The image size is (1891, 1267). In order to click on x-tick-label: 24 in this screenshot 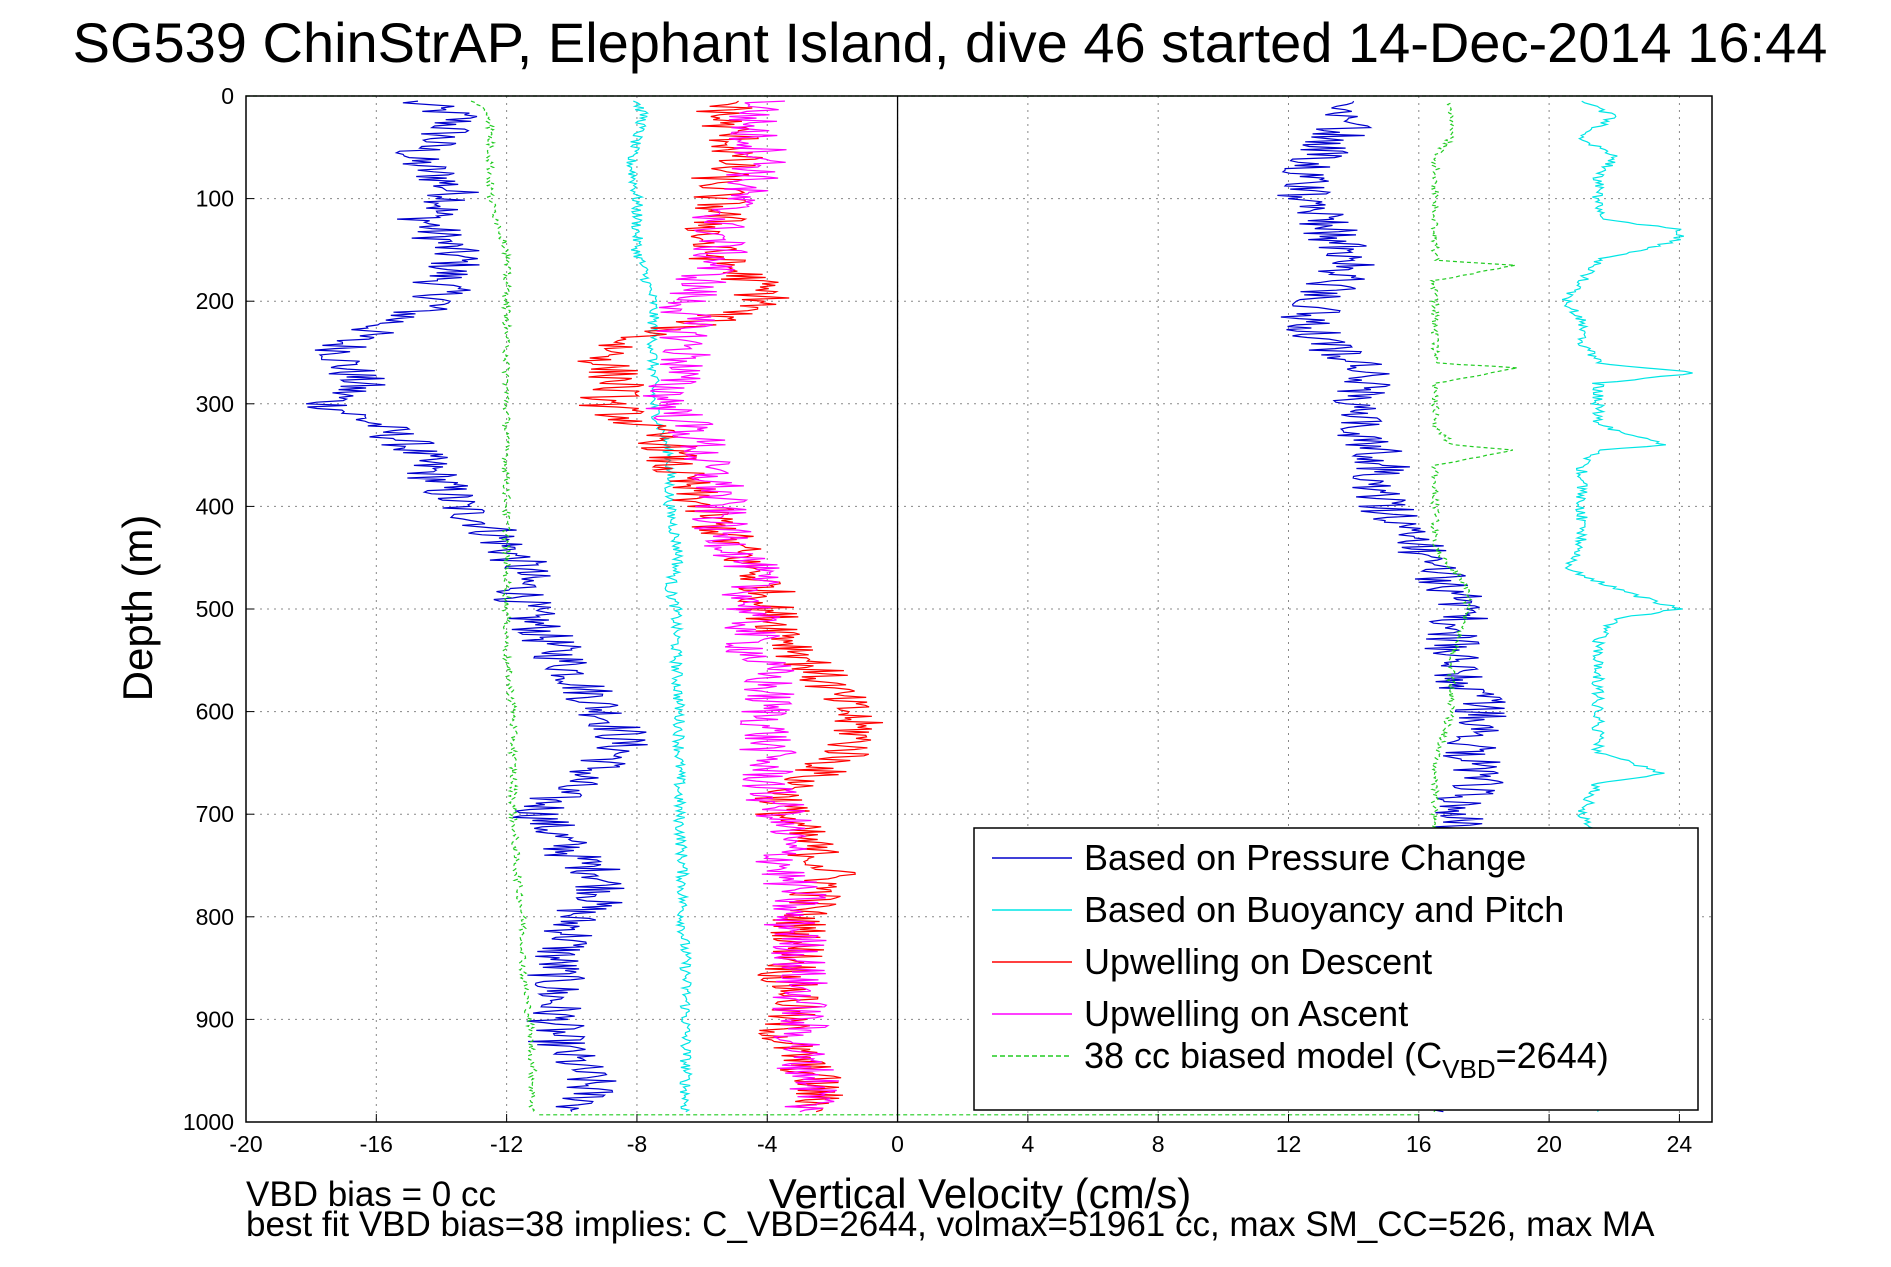, I will do `click(1680, 1144)`.